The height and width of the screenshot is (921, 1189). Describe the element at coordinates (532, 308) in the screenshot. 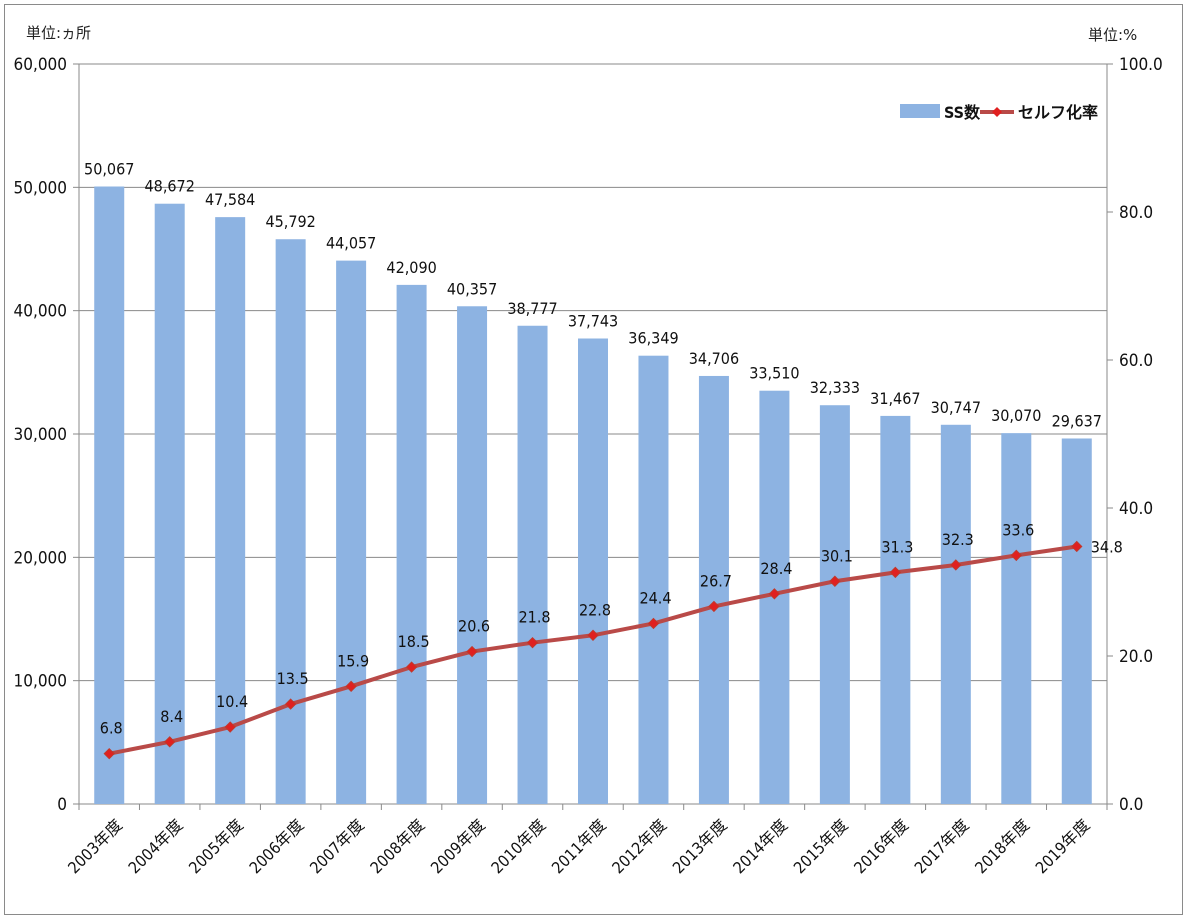

I see `bar-value-label: 38,777` at that location.